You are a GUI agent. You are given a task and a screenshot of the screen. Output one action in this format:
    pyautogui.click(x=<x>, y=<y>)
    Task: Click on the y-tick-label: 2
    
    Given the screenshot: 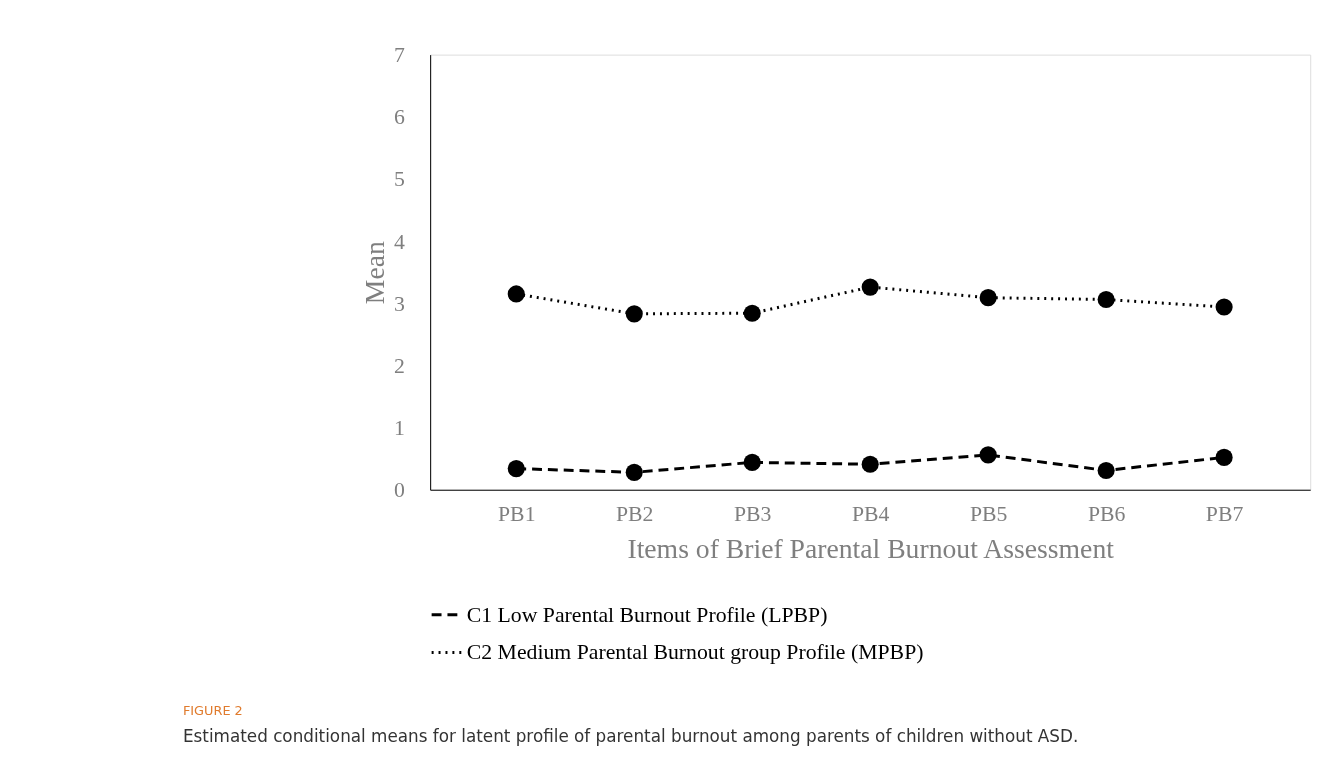 What is the action you would take?
    pyautogui.click(x=399, y=365)
    